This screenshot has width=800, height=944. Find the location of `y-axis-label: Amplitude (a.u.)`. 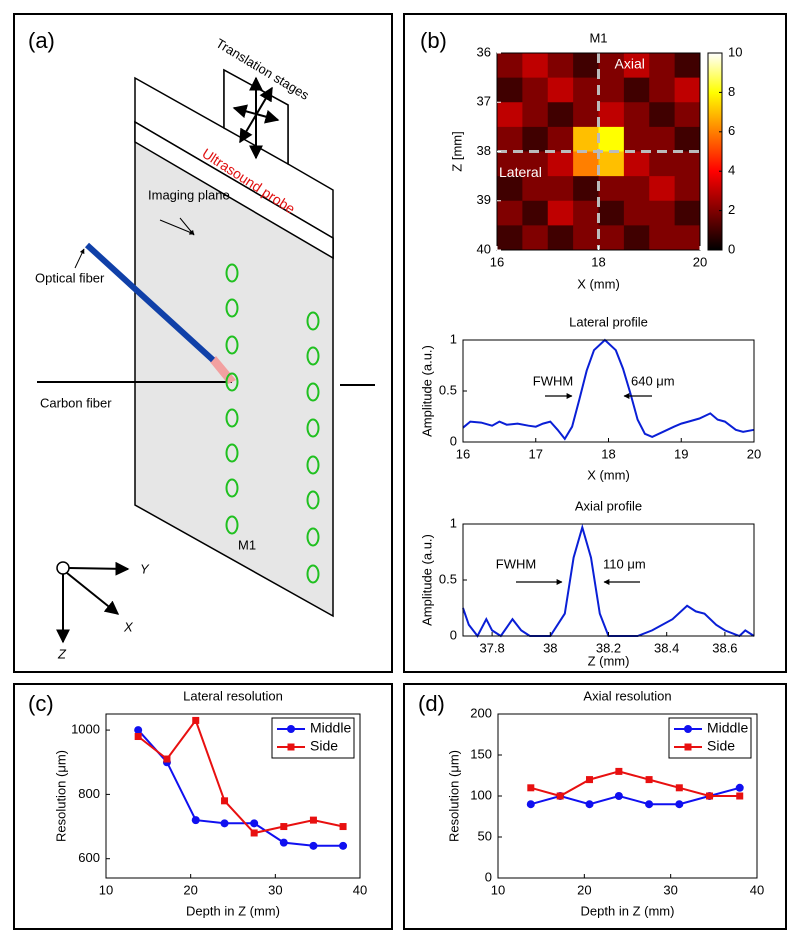

y-axis-label: Amplitude (a.u.) is located at coordinates (426, 580).